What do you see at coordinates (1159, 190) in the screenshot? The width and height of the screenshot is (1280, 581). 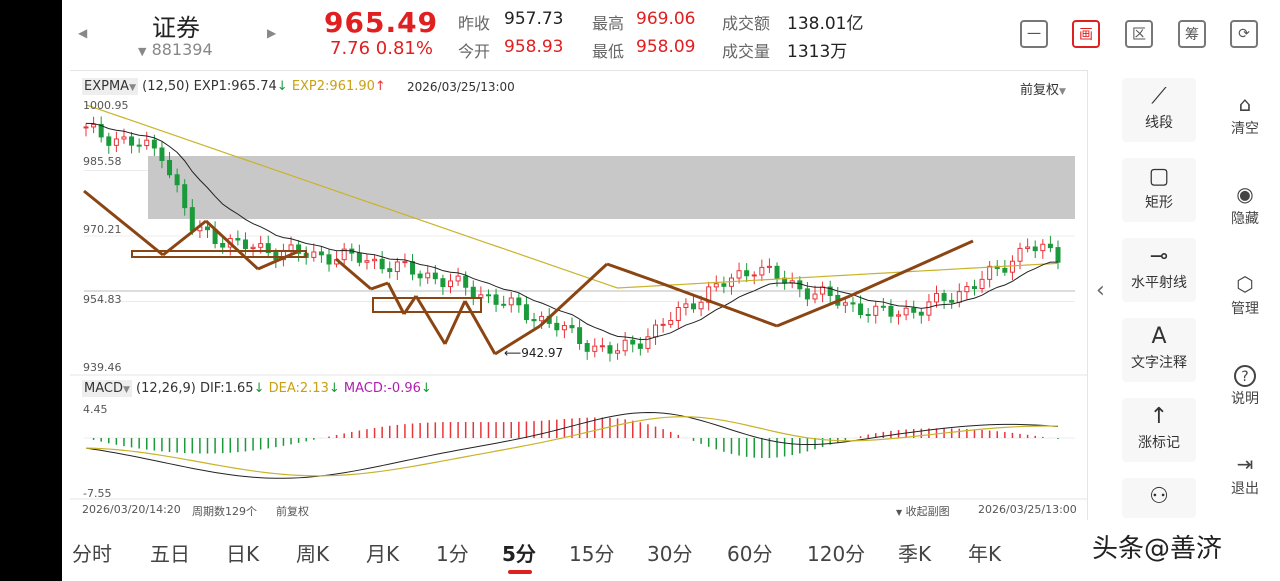 I see `tool-rectangle: ▢ 矩形` at bounding box center [1159, 190].